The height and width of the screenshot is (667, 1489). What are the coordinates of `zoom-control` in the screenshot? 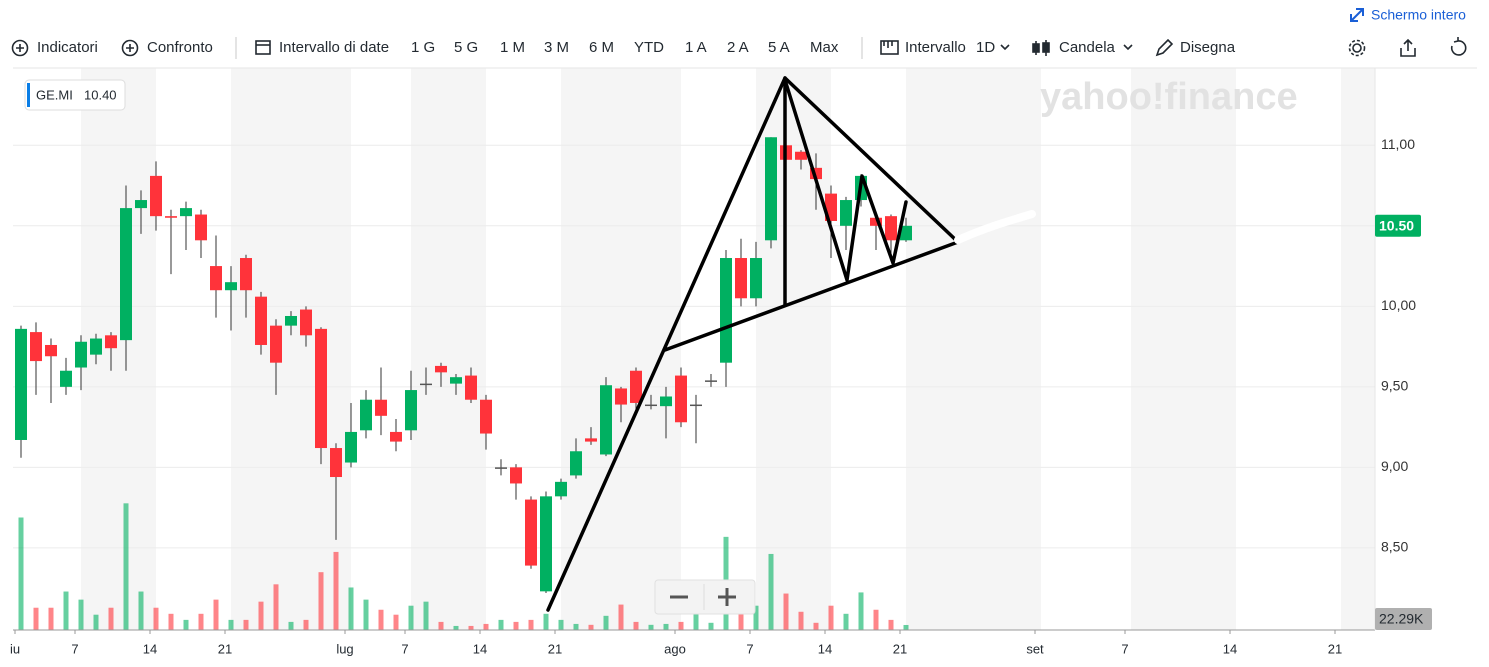 It's located at (705, 597).